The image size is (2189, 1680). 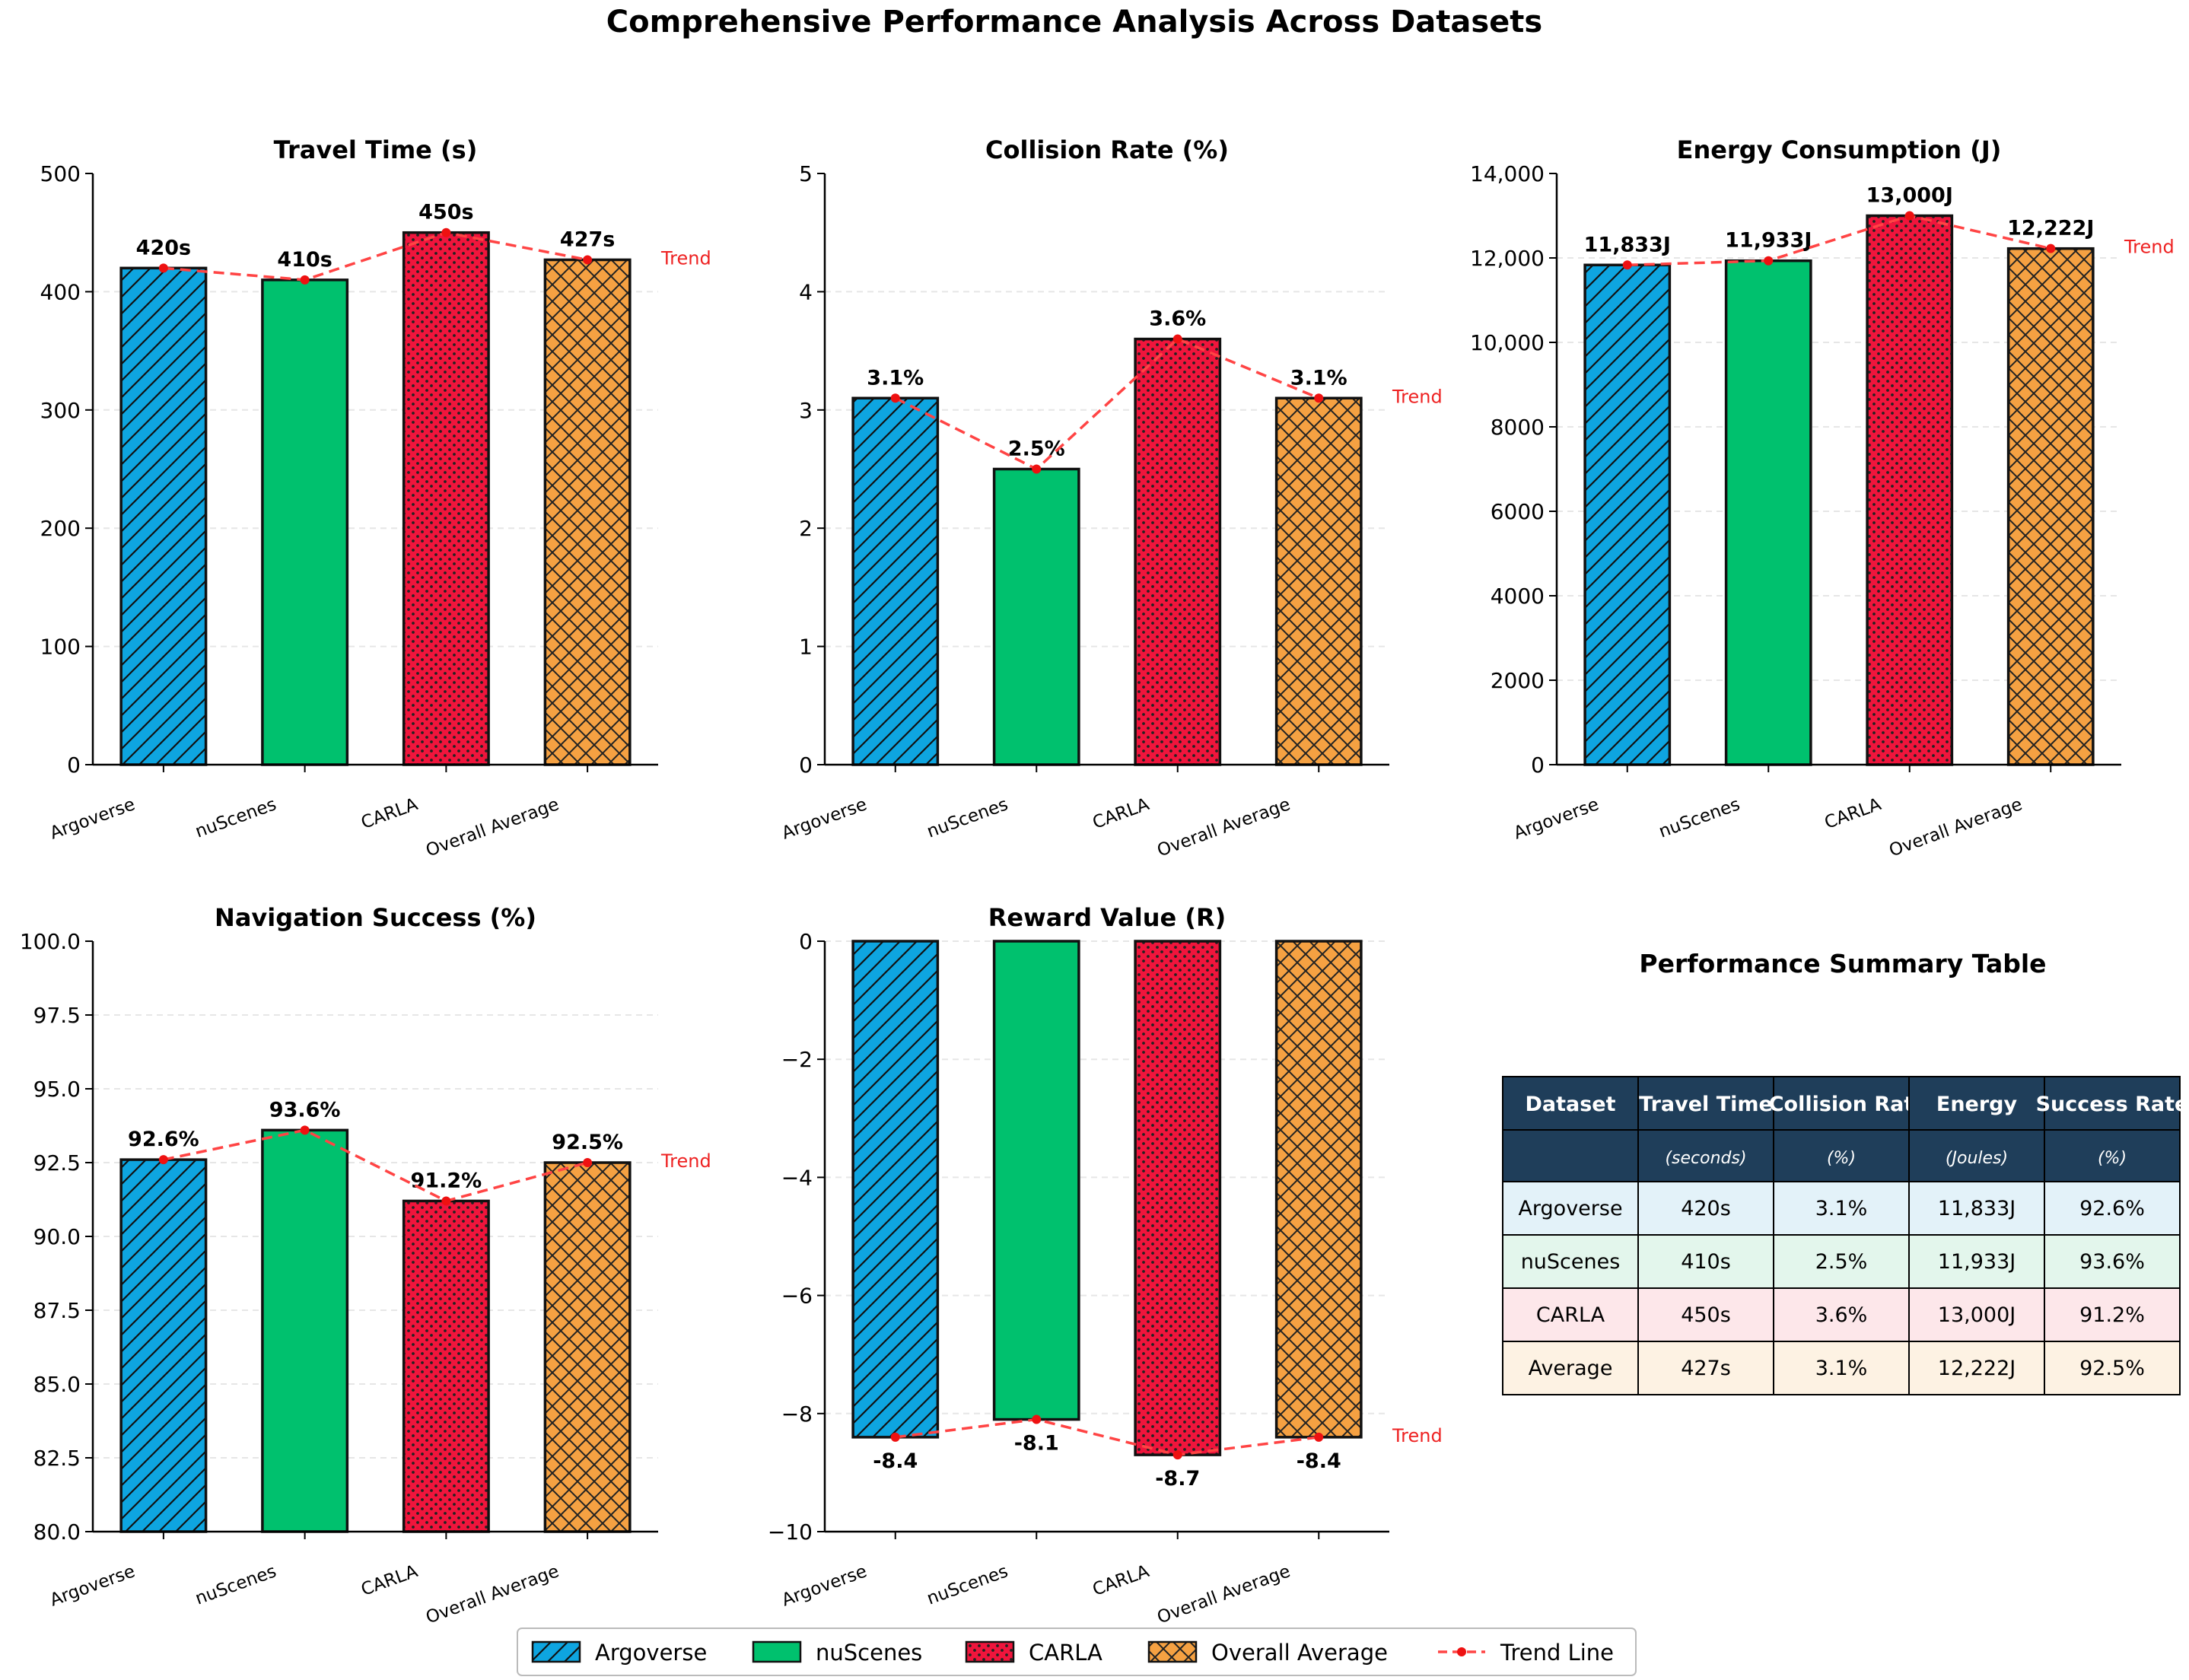 I want to click on table-cell-text: 93.6%, so click(x=2112, y=1262).